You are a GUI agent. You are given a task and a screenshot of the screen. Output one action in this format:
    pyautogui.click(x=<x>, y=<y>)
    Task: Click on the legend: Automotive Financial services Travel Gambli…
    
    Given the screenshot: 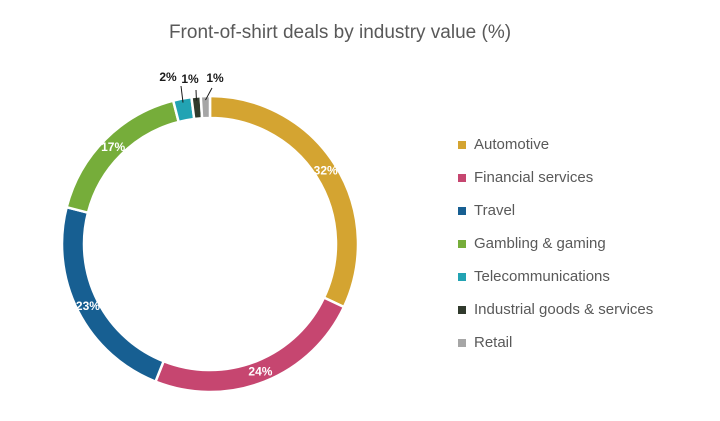 What is the action you would take?
    pyautogui.click(x=555, y=243)
    